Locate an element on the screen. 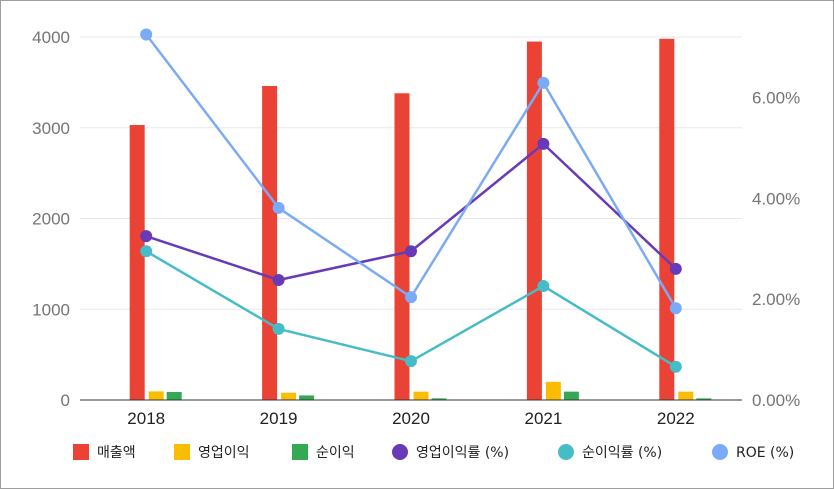 This screenshot has height=489, width=834. x-tick-label: 2022 is located at coordinates (676, 418).